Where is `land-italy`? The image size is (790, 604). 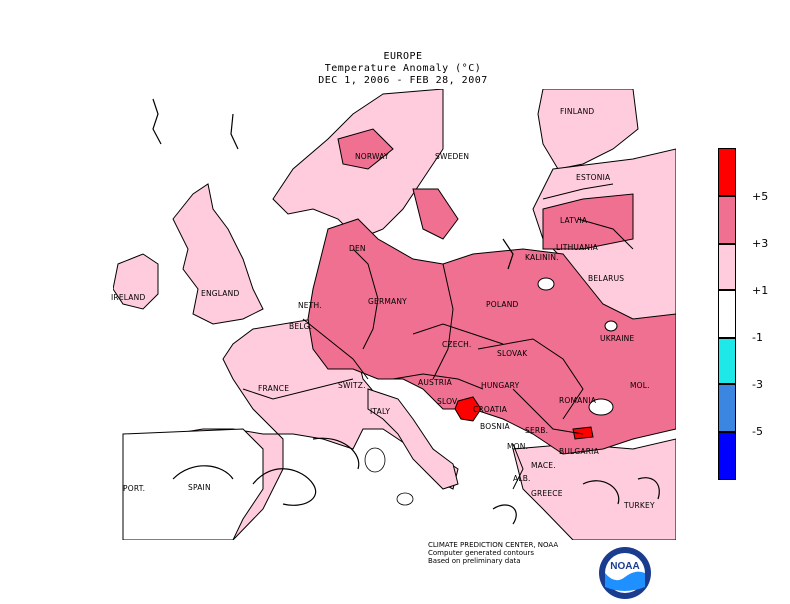
land-italy is located at coordinates (413, 439).